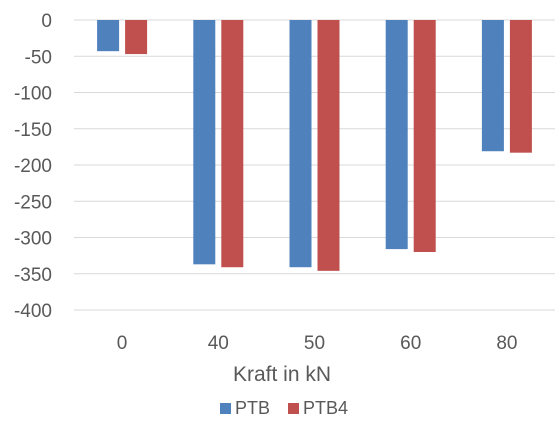 This screenshot has width=556, height=435. What do you see at coordinates (218, 343) in the screenshot?
I see `x-tick-label: 40` at bounding box center [218, 343].